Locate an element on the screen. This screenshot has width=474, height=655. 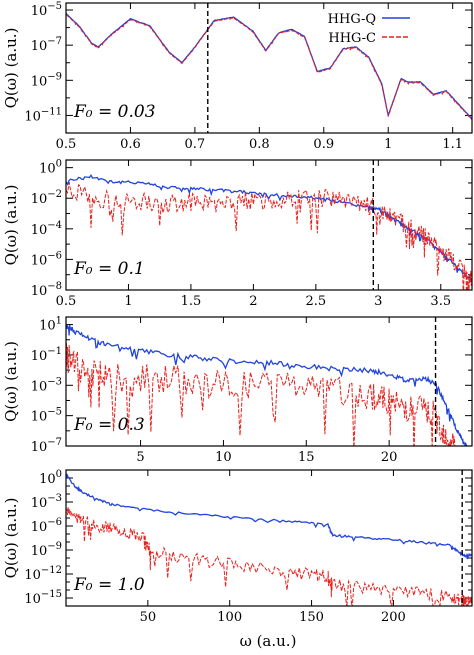
x-tick-label: 2 is located at coordinates (253, 301).